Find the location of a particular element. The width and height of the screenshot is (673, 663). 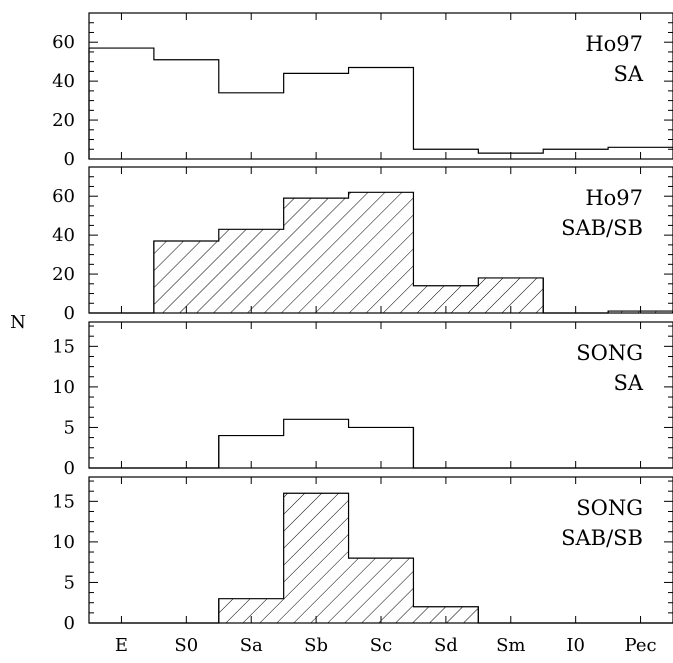

x-tick-label: Pec is located at coordinates (641, 645).